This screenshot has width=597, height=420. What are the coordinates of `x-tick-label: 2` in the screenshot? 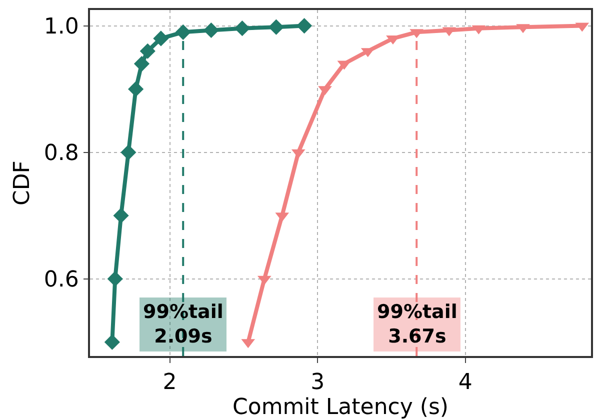 It's located at (169, 383).